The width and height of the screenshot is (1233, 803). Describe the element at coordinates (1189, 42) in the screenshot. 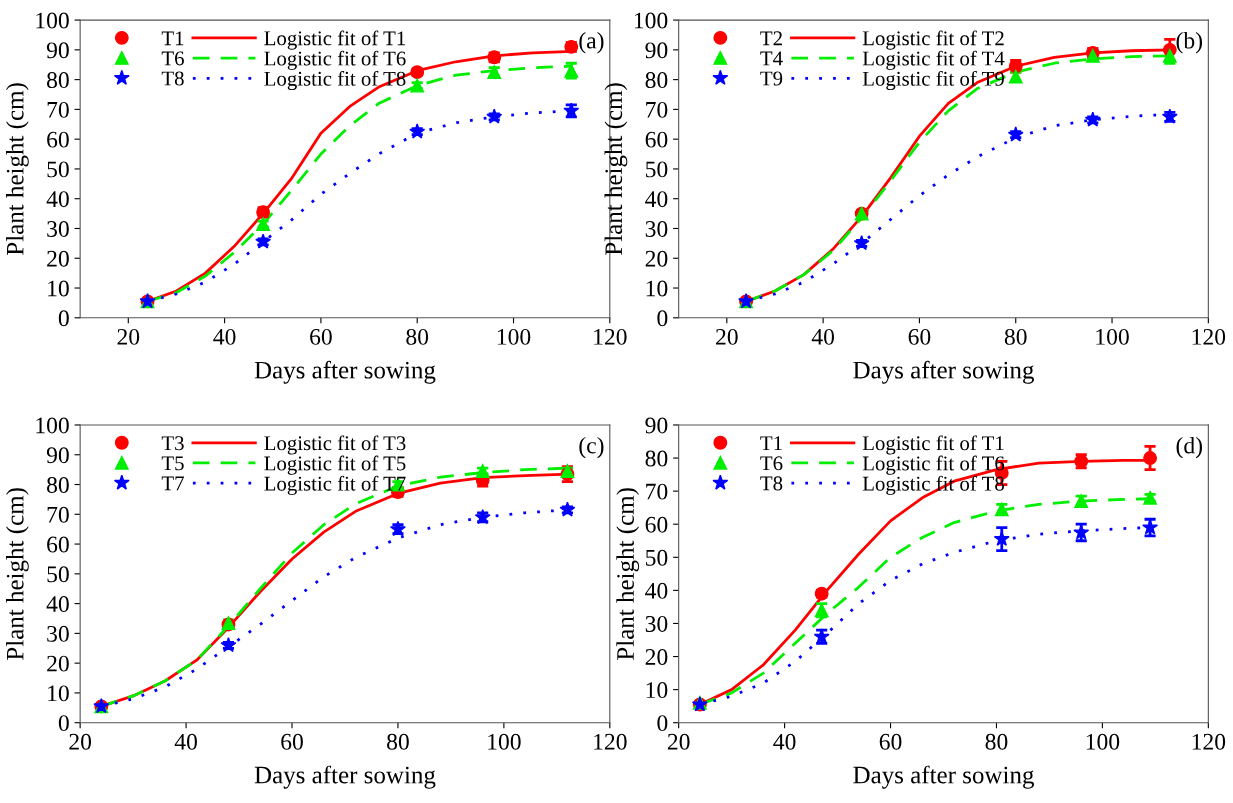

I see `annotation: (b)` at that location.